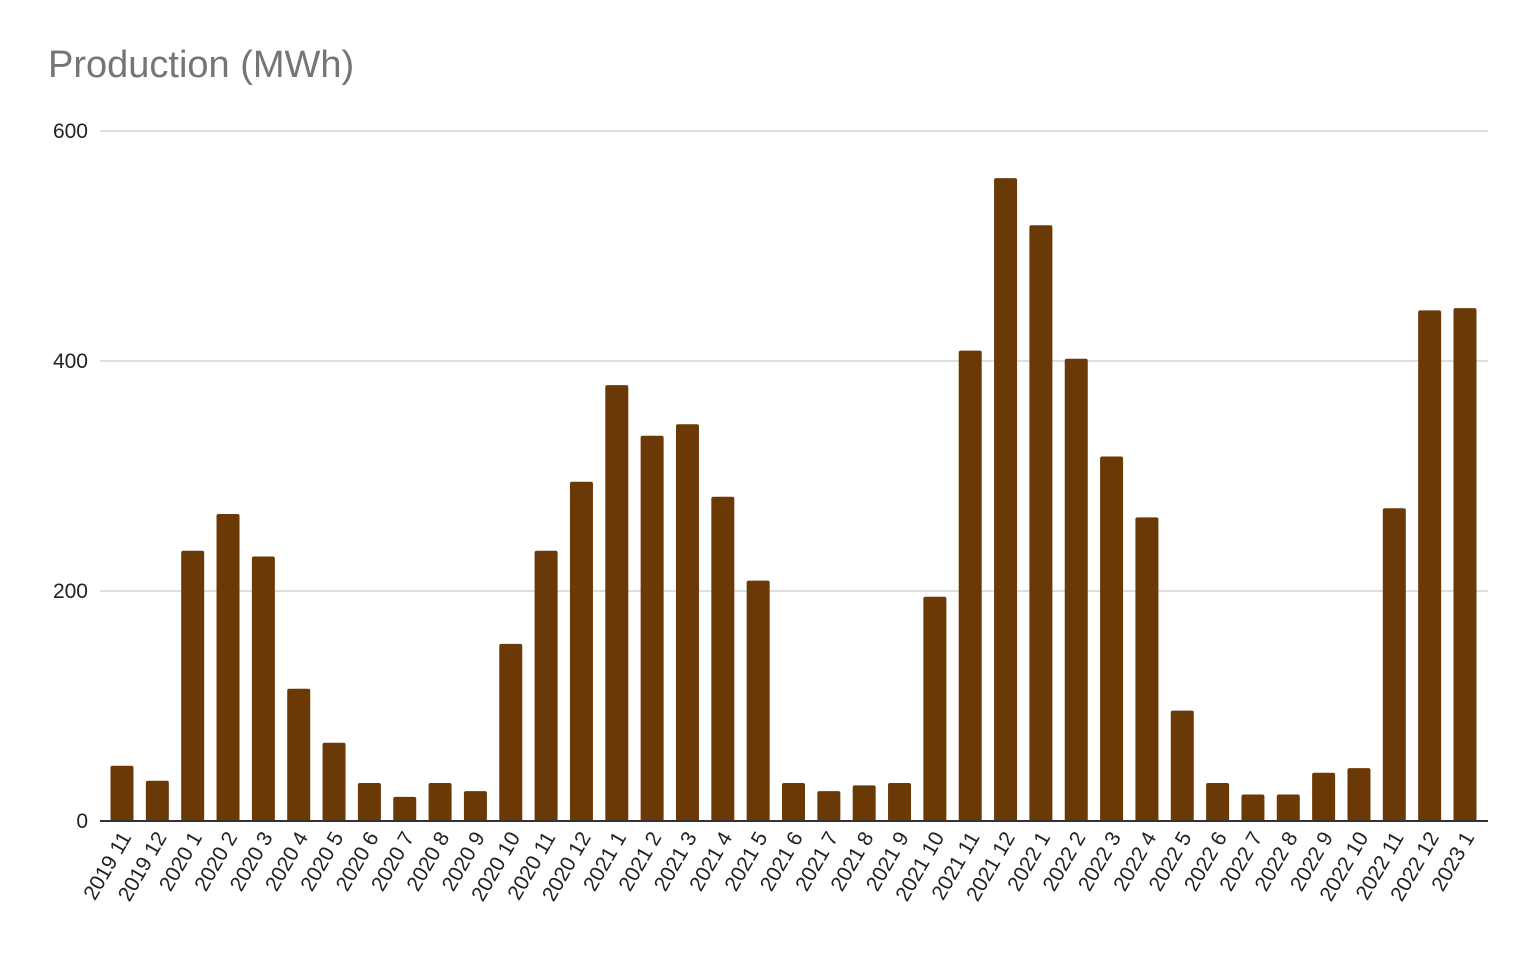 The height and width of the screenshot is (961, 1536). What do you see at coordinates (201, 65) in the screenshot?
I see `chart-title: Production (MWh)` at bounding box center [201, 65].